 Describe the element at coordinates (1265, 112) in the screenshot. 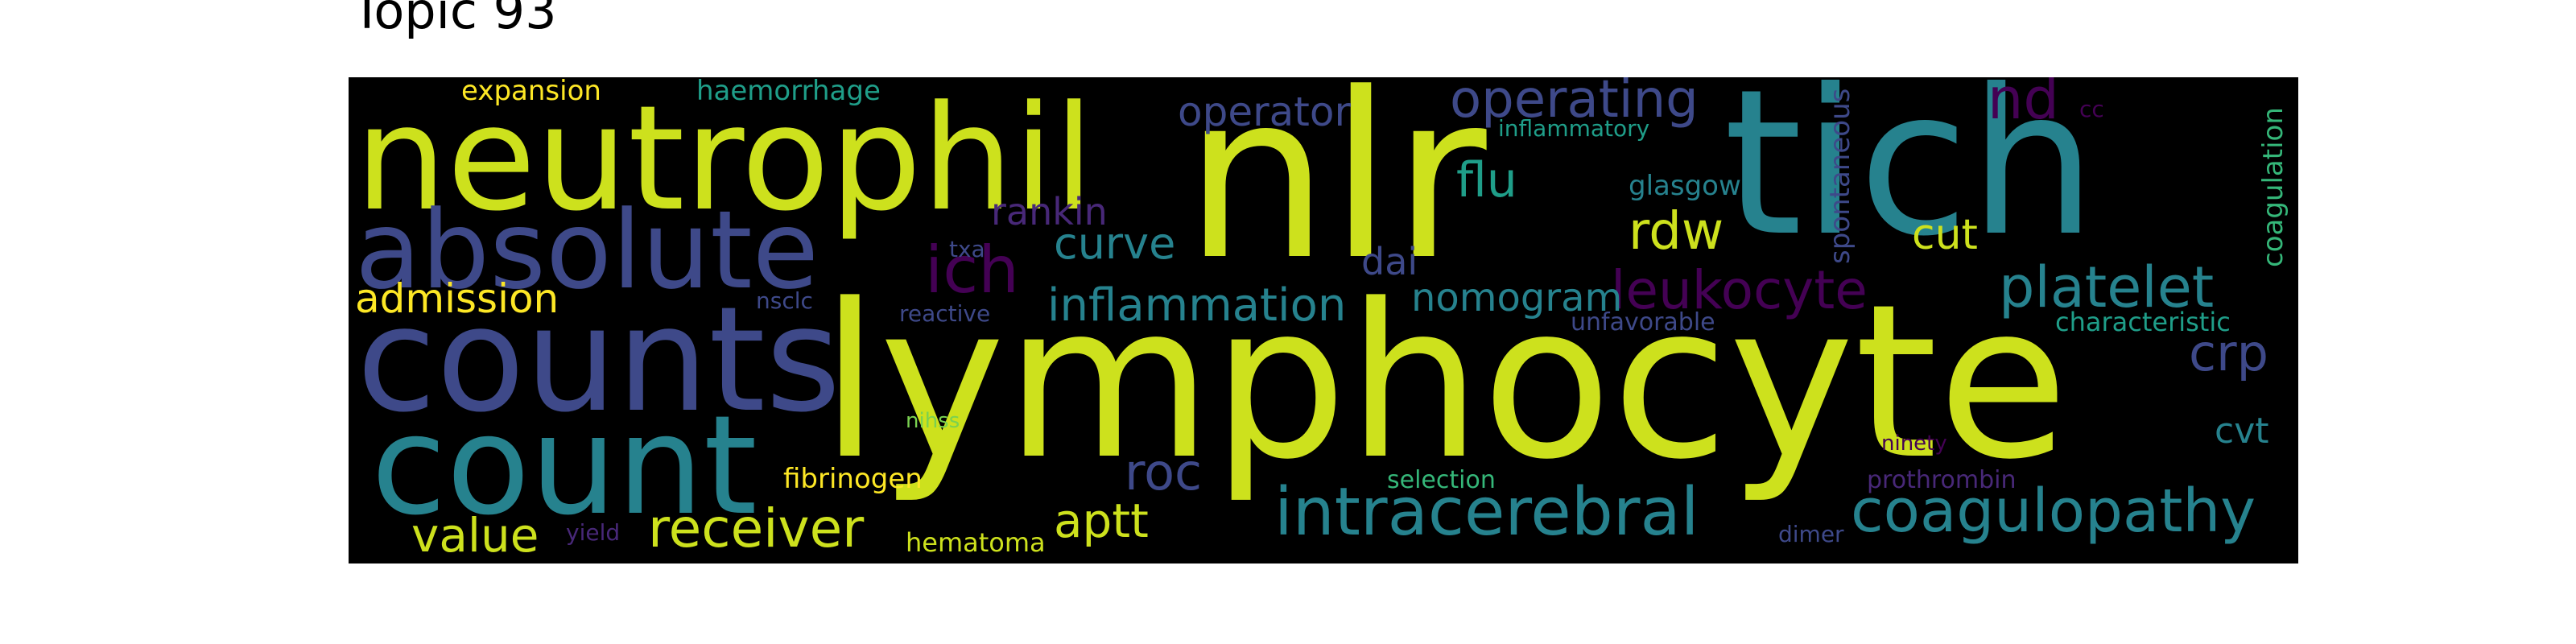

I see `word-operator: operator` at that location.